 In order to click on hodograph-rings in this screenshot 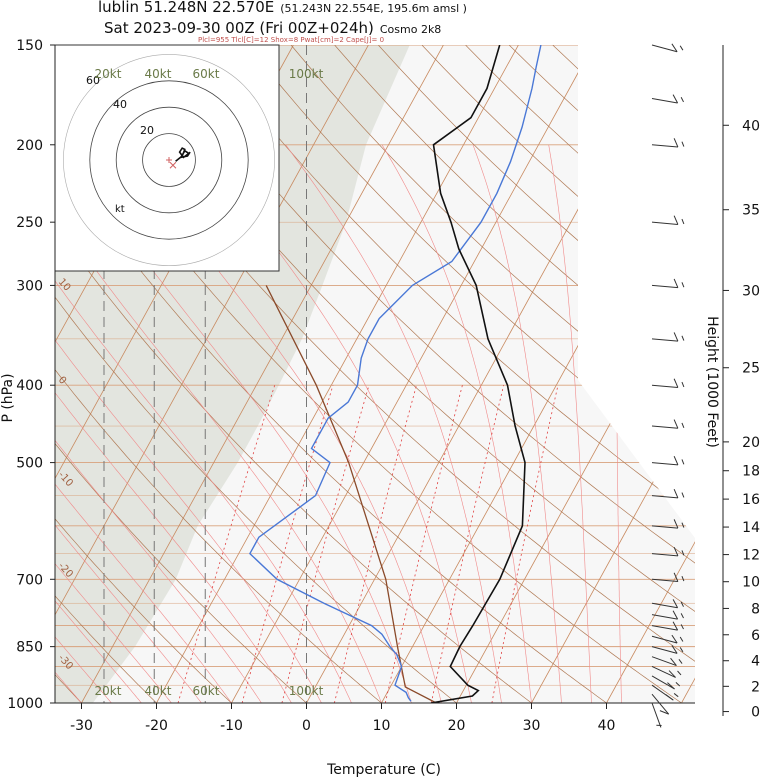, I will do `click(169, 160)`.